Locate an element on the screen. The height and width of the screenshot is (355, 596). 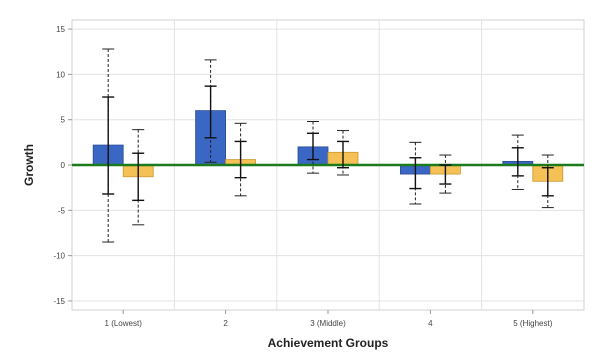
x-tick-label: 3 (Middle) is located at coordinates (328, 323).